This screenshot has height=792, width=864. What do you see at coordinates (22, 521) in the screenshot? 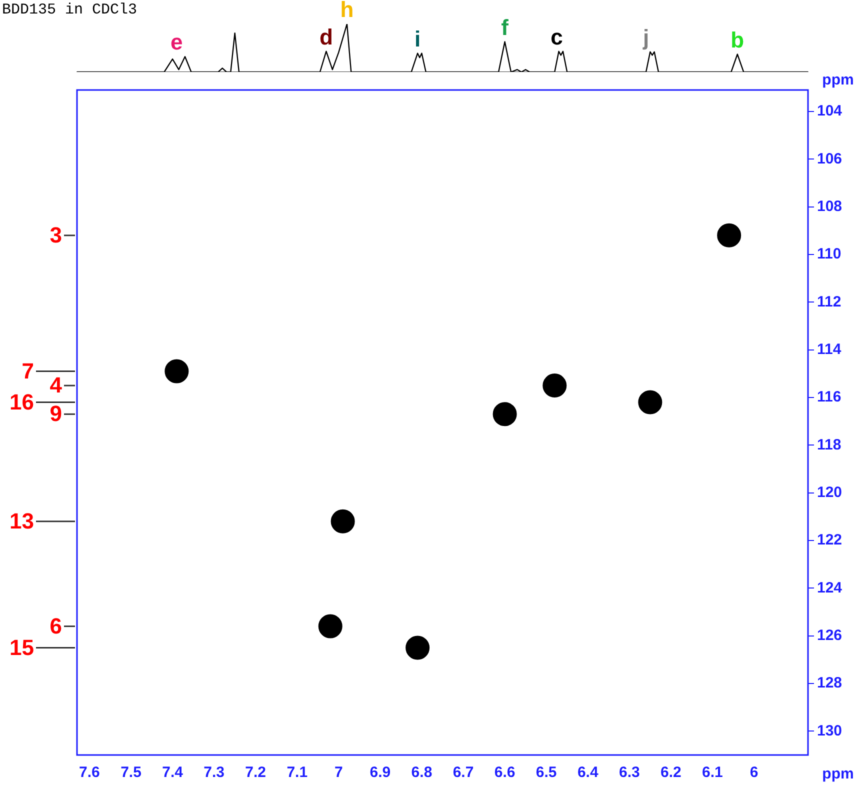
I see `text: 13` at bounding box center [22, 521].